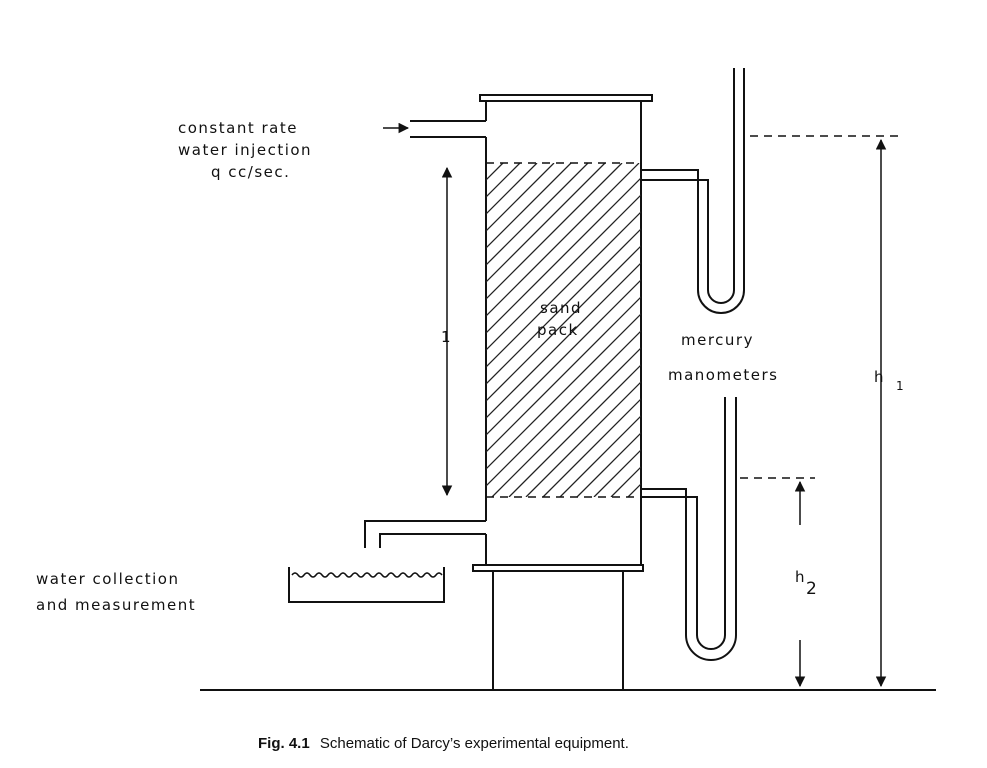 The height and width of the screenshot is (768, 987). What do you see at coordinates (558, 568) in the screenshot?
I see `bottom-flange` at bounding box center [558, 568].